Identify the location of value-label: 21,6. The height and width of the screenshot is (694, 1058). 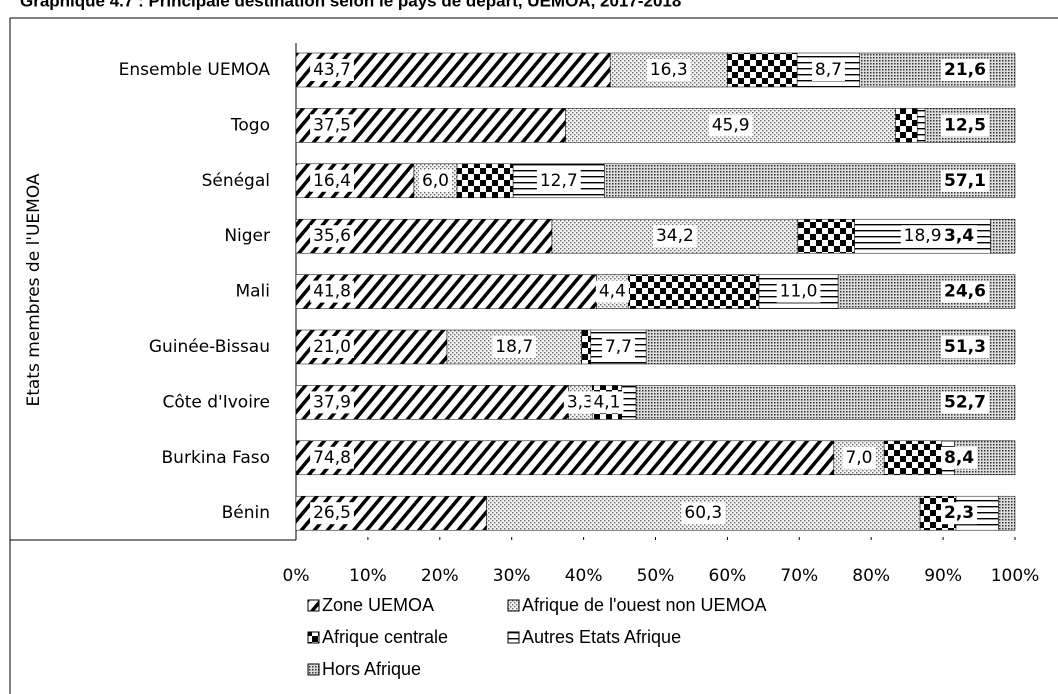
(965, 70).